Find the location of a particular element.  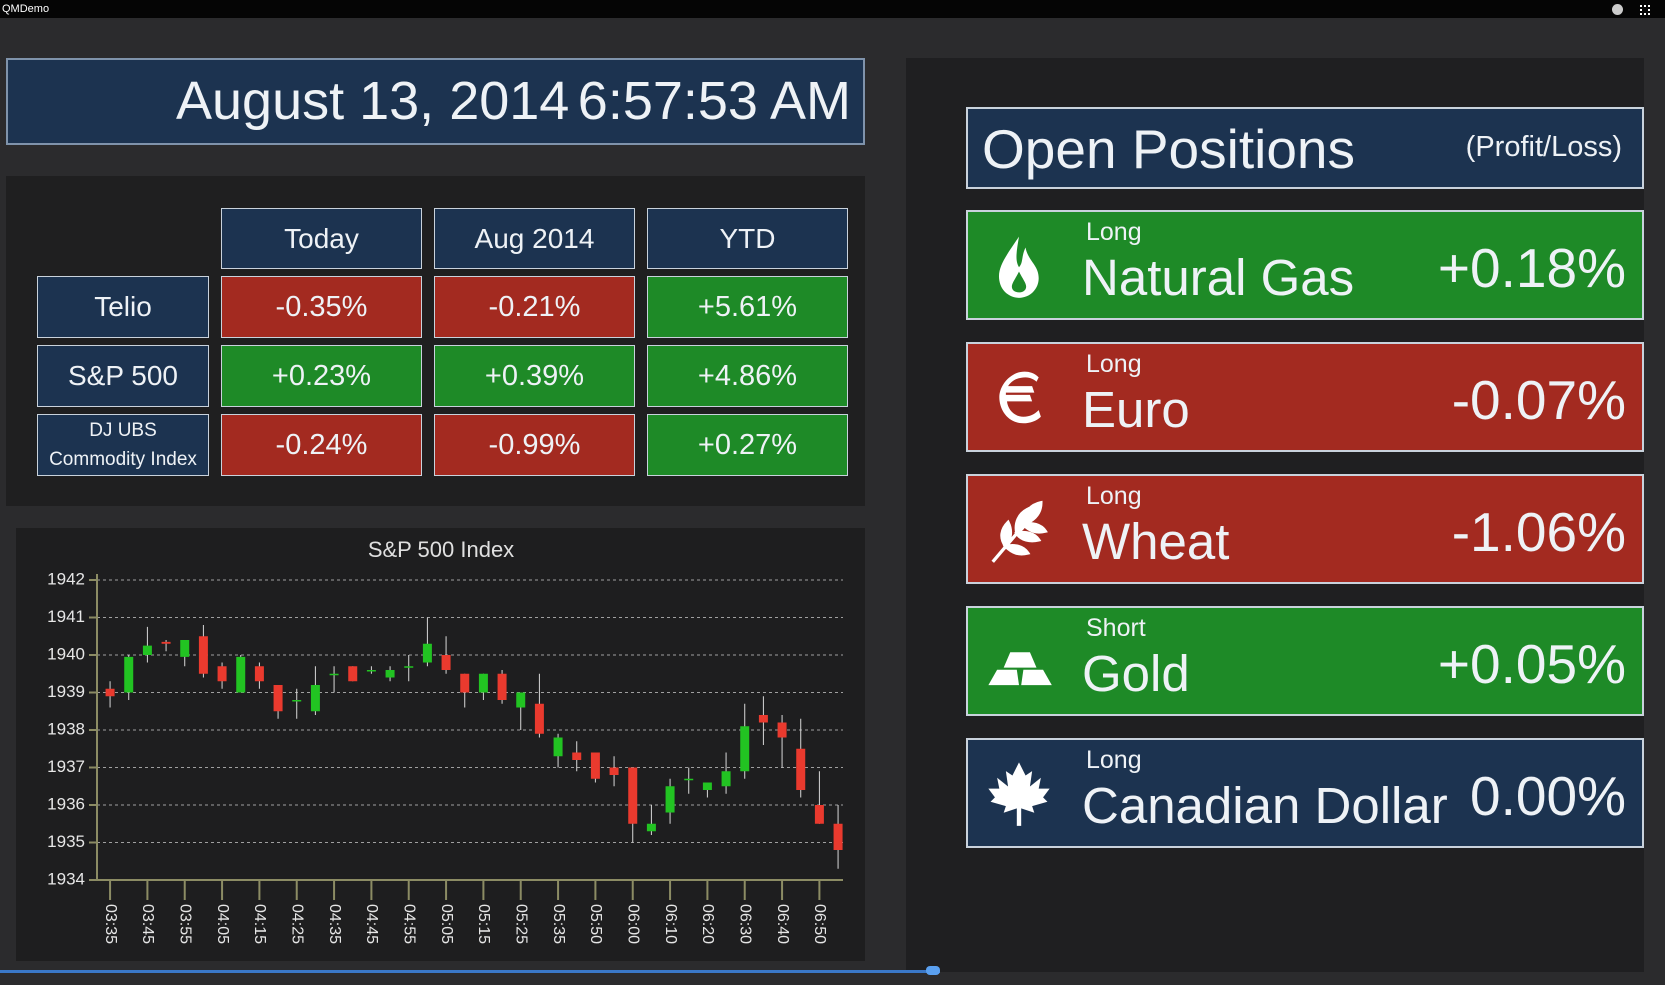

x-tick-label: 06:10 is located at coordinates (670, 924).